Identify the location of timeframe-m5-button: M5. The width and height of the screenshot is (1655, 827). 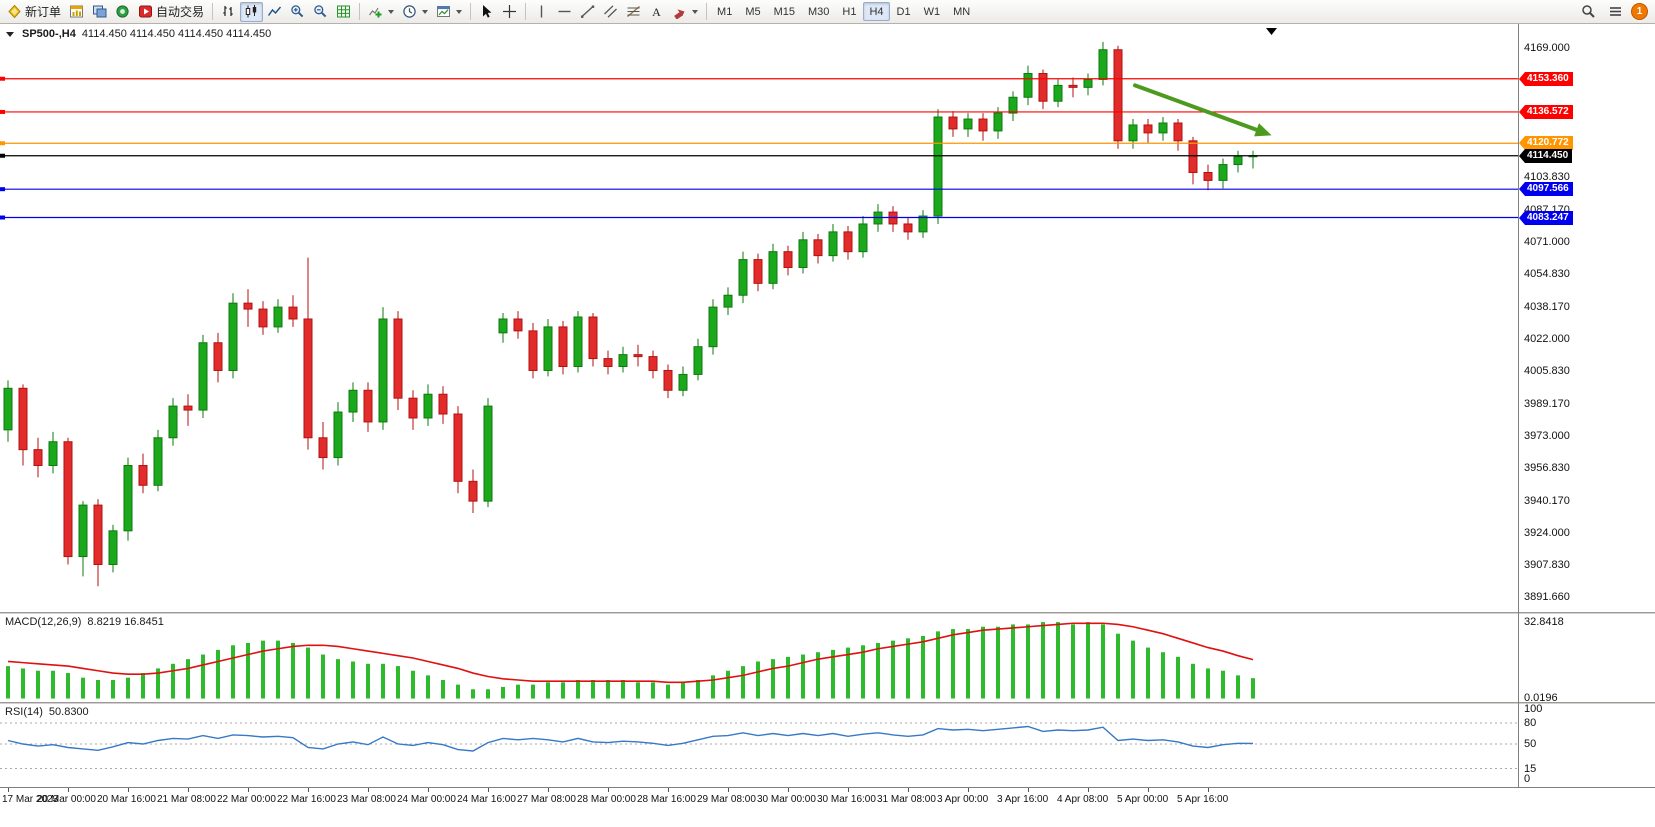
(752, 11).